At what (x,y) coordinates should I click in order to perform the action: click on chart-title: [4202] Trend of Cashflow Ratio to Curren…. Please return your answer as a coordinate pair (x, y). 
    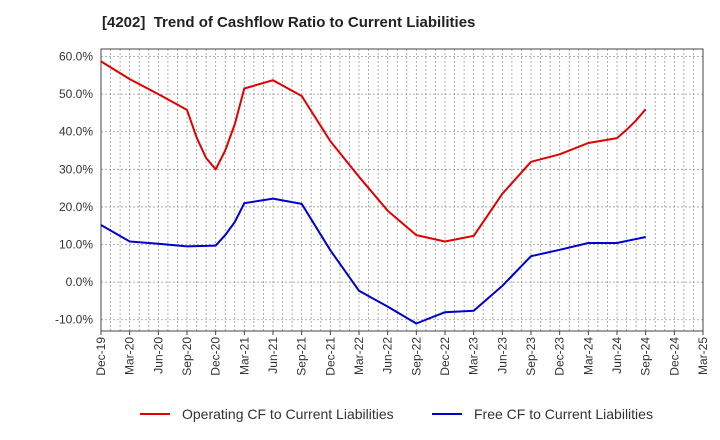
    Looking at the image, I should click on (289, 22).